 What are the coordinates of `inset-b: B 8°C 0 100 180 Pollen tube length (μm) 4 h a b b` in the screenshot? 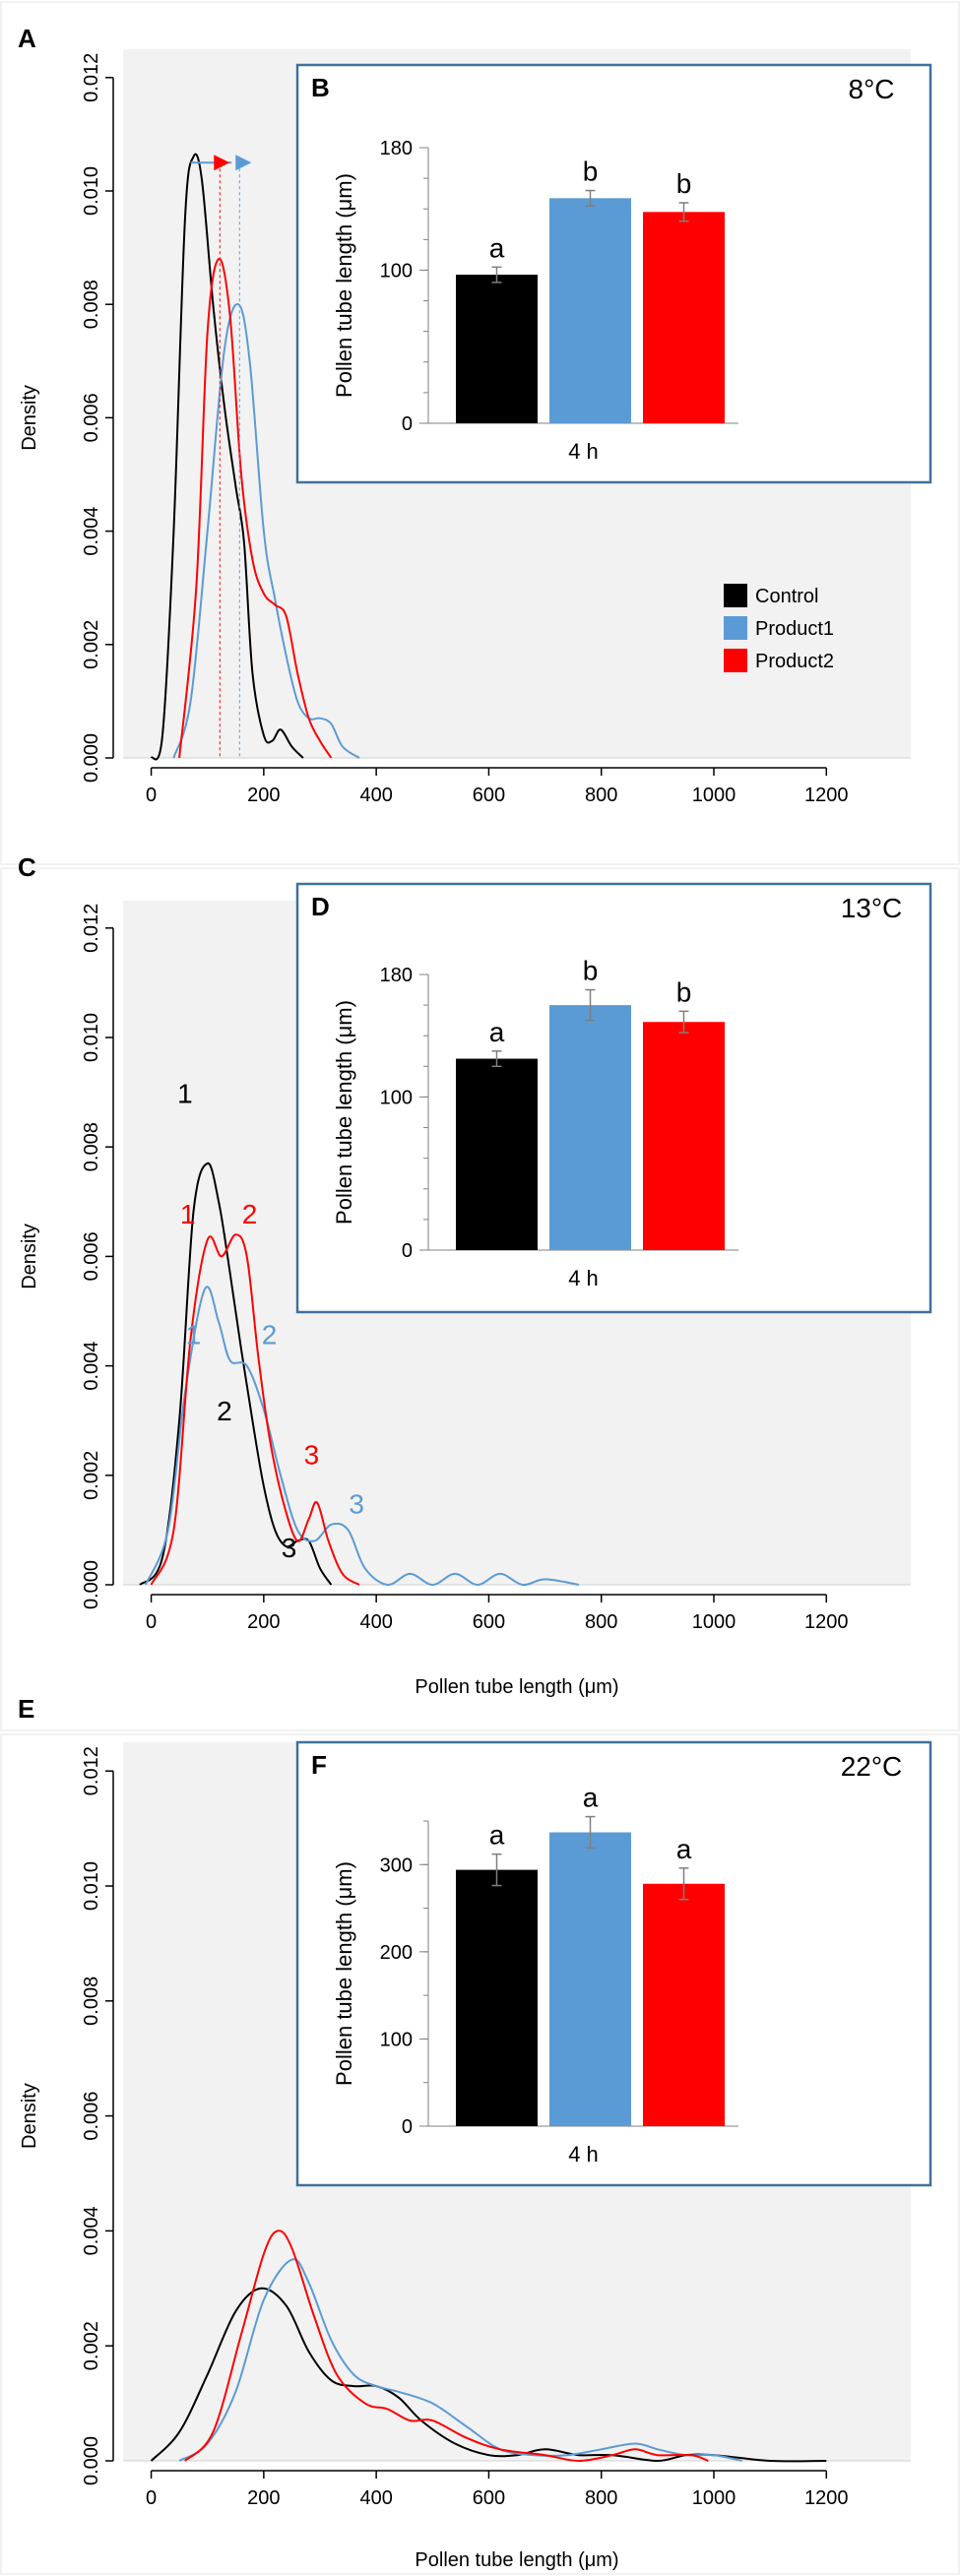 It's located at (613, 273).